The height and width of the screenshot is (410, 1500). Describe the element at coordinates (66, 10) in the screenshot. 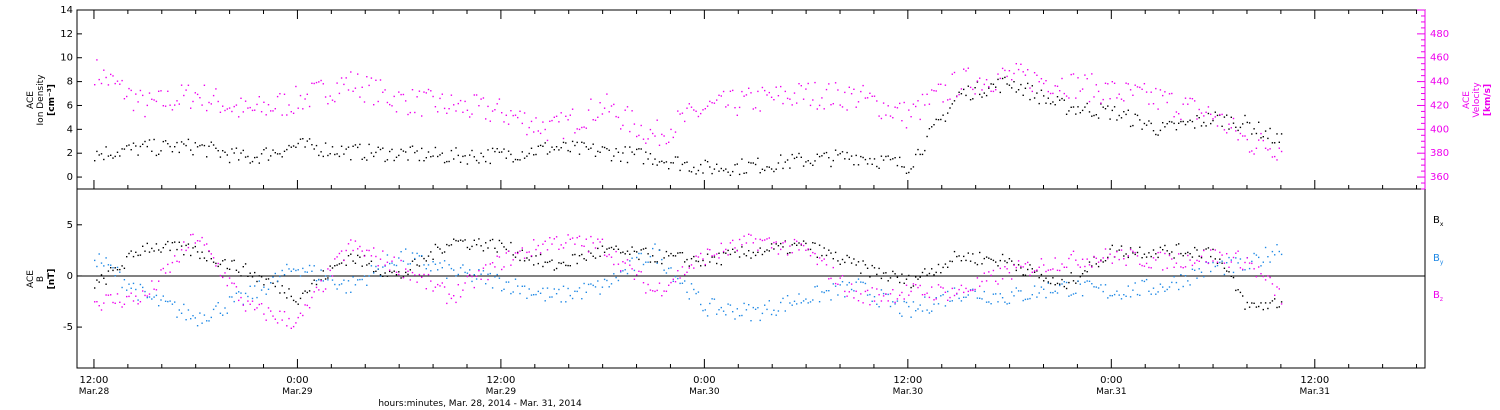

I see `density-tick-label: 14` at that location.